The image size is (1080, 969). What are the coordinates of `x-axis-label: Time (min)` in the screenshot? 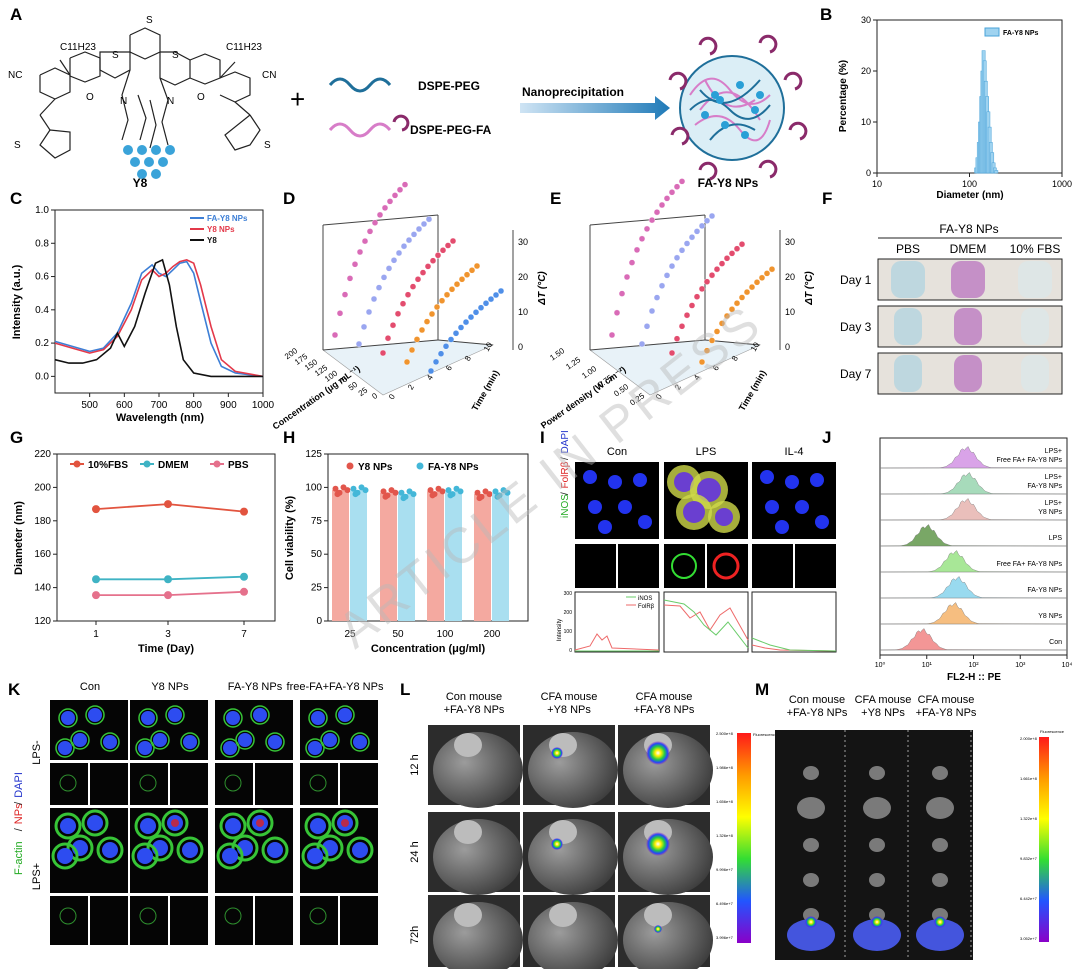 It's located at (485, 390).